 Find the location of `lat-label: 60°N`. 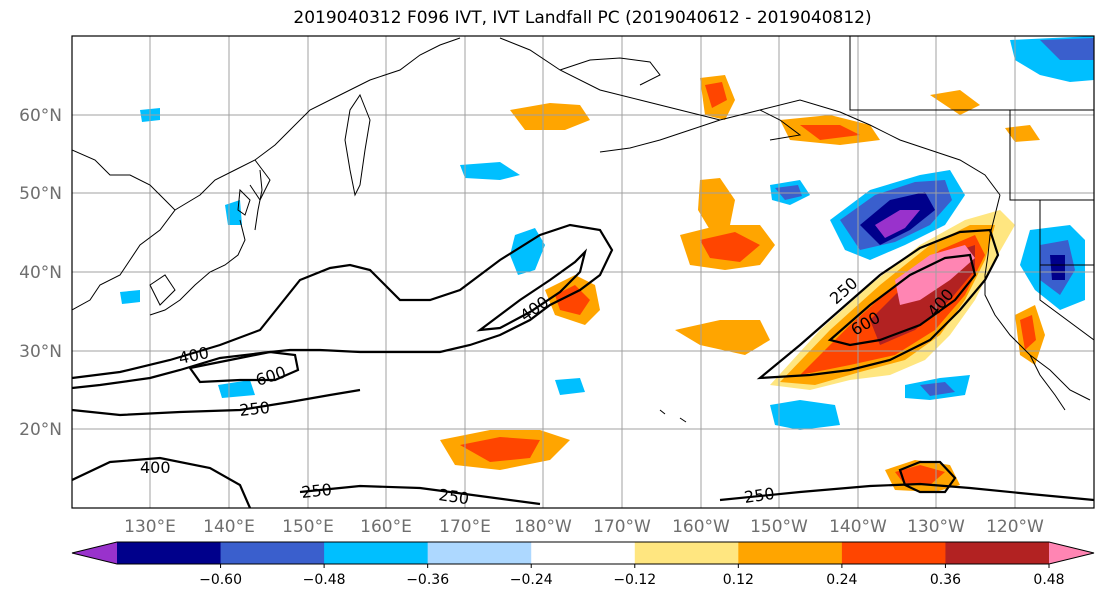

lat-label: 60°N is located at coordinates (40, 116).